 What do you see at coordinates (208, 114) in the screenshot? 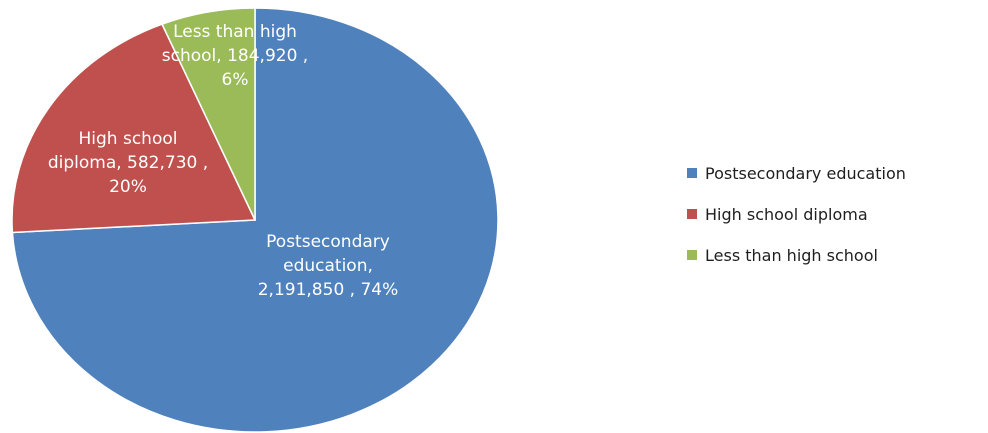
I see `pie-slice-less-than-high-school` at bounding box center [208, 114].